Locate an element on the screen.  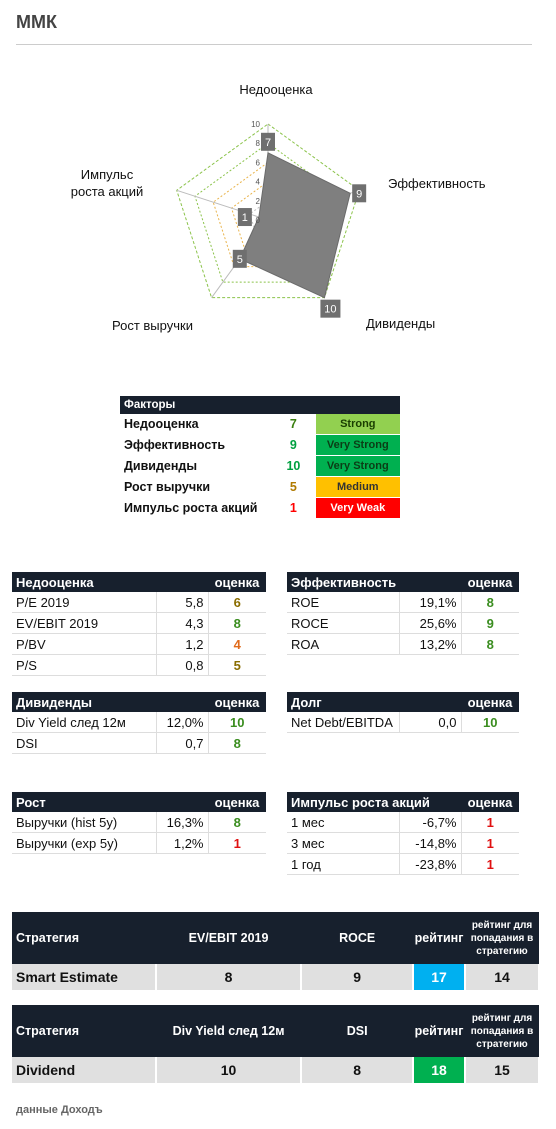
metric-value: 4,3 is located at coordinates (182, 623).